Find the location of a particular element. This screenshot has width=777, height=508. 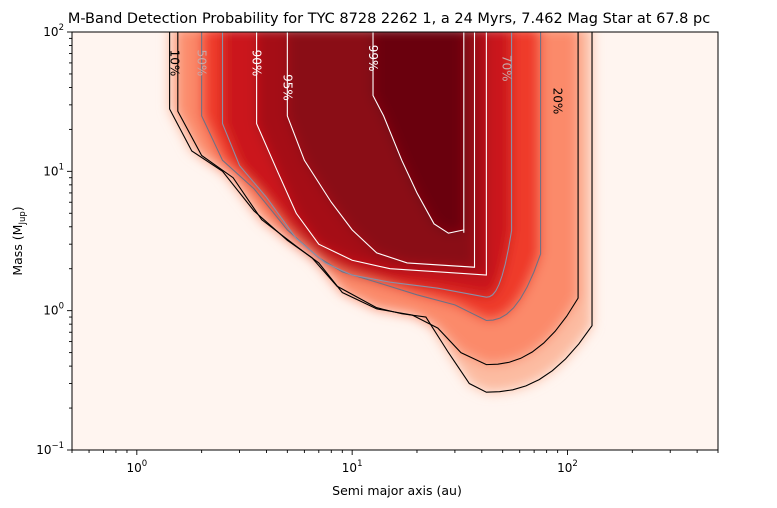

y-axis-label-sub: Jup is located at coordinates (23, 218).